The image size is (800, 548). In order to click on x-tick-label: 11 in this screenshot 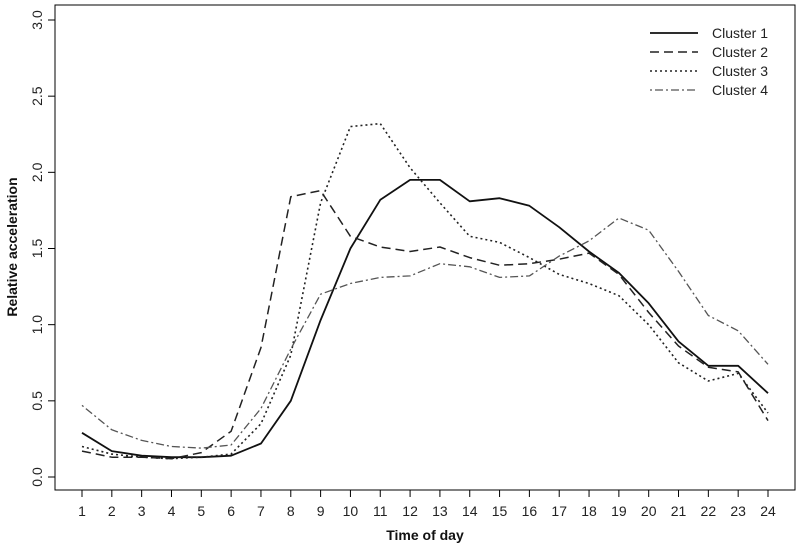, I will do `click(380, 511)`.